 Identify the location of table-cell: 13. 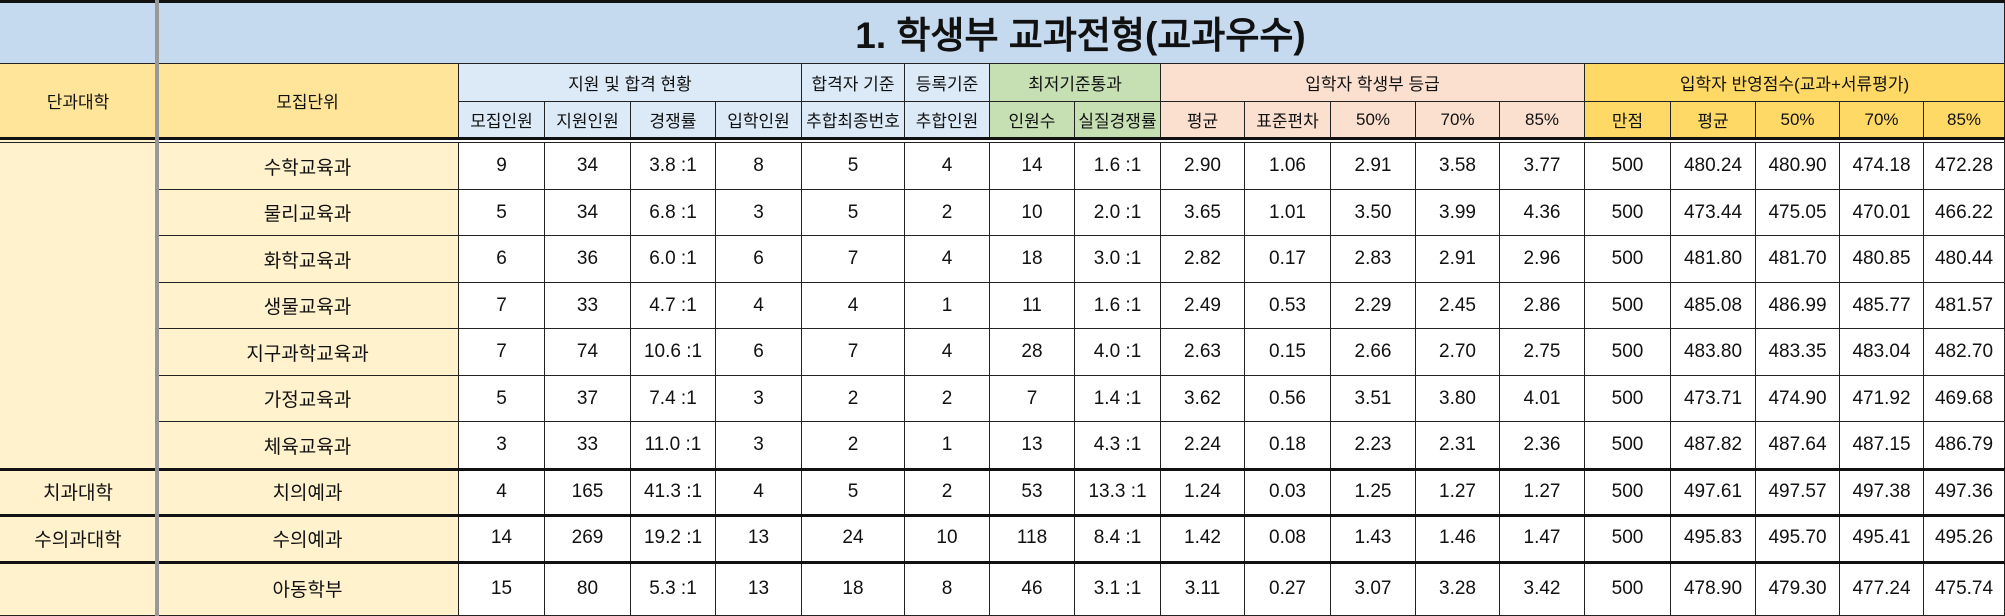
(759, 589).